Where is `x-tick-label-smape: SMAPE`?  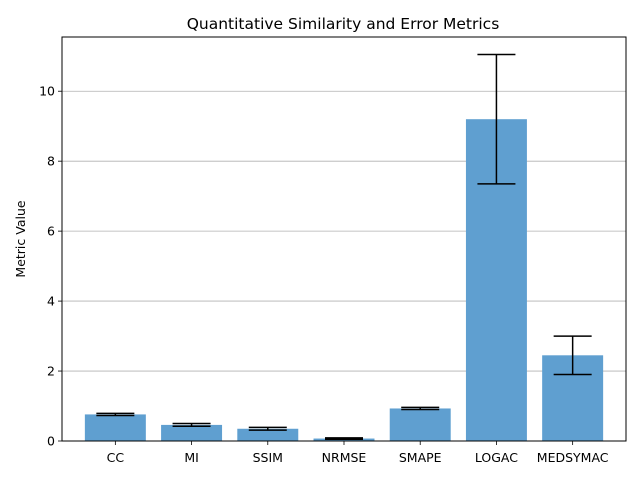 x-tick-label-smape: SMAPE is located at coordinates (420, 457).